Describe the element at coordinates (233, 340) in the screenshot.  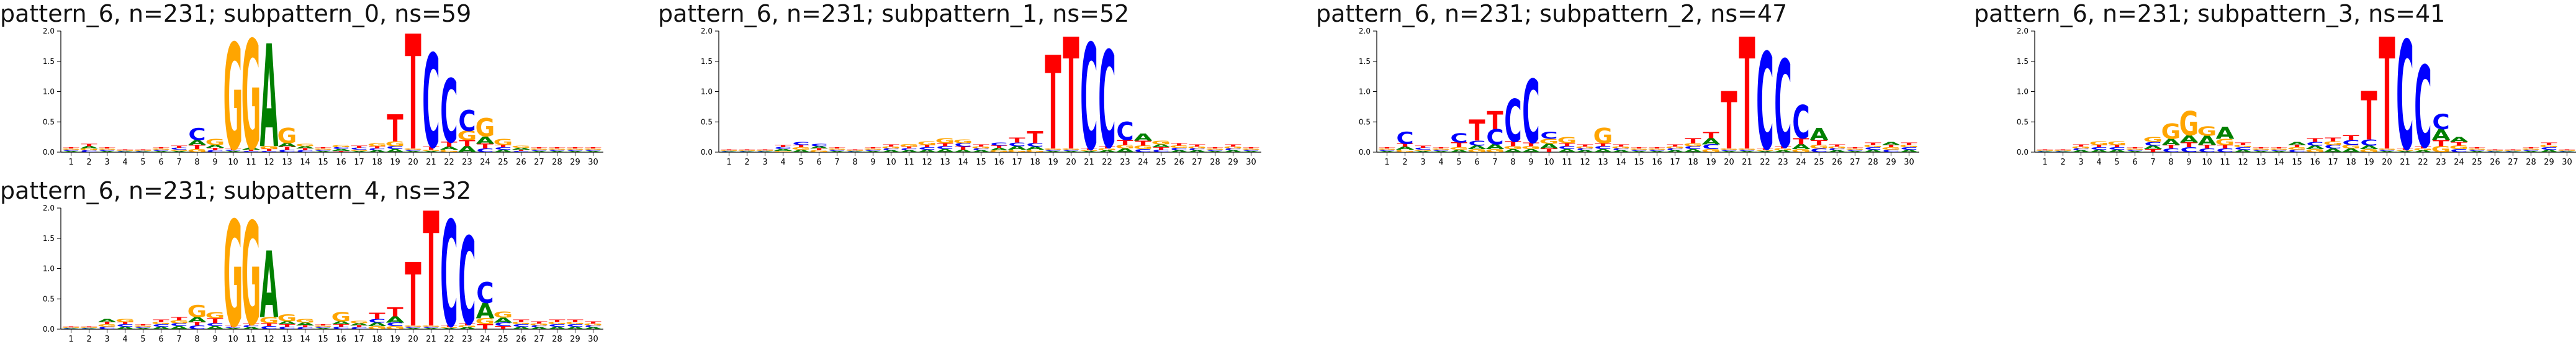
I see `x-tick-label: 10` at that location.